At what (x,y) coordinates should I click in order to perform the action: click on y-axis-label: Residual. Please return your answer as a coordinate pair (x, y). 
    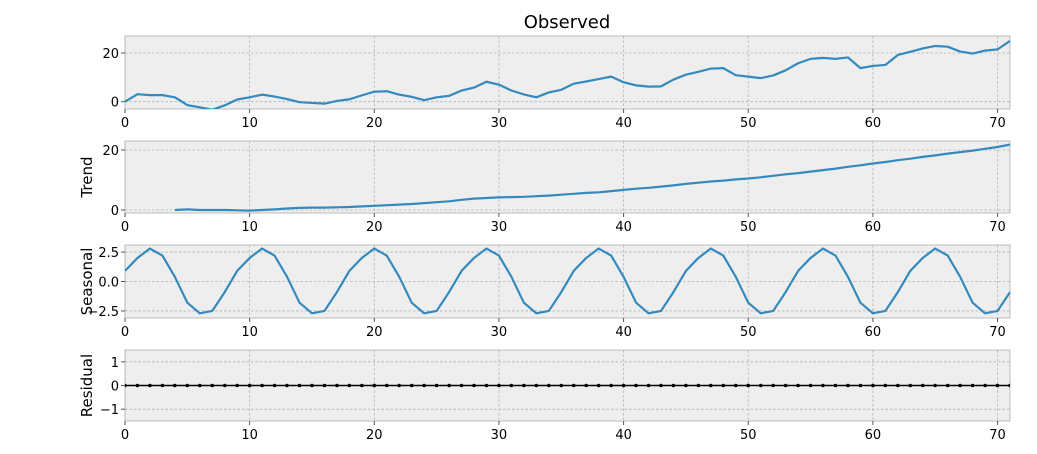
    Looking at the image, I should click on (87, 385).